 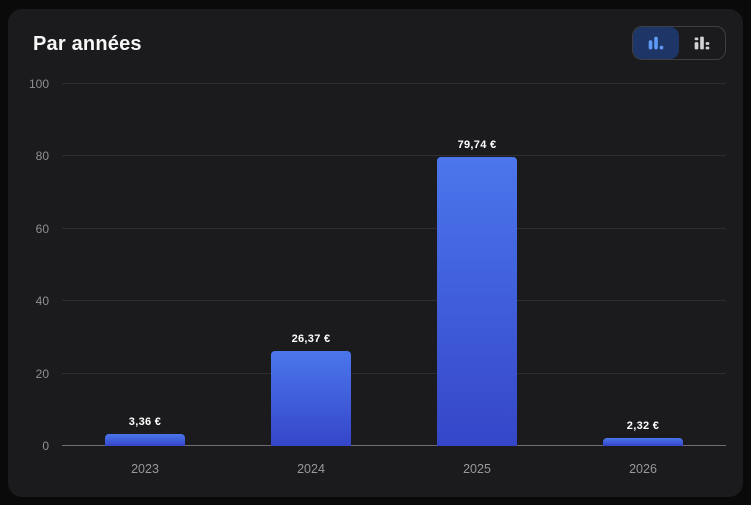 I want to click on y-axis-tick-label: 60, so click(x=42, y=228).